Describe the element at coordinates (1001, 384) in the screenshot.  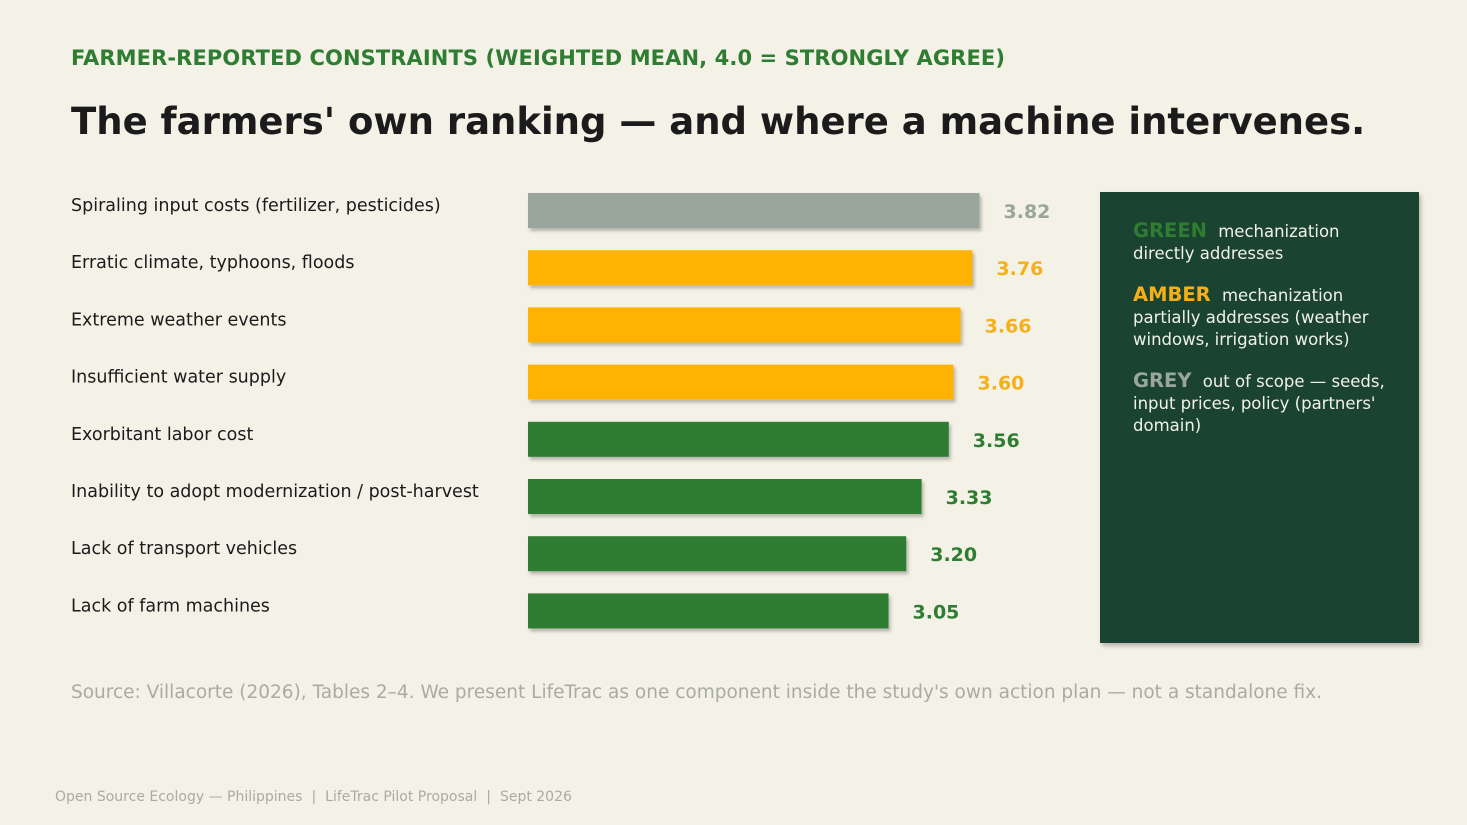
I see `bar-value-label: 3.60` at that location.